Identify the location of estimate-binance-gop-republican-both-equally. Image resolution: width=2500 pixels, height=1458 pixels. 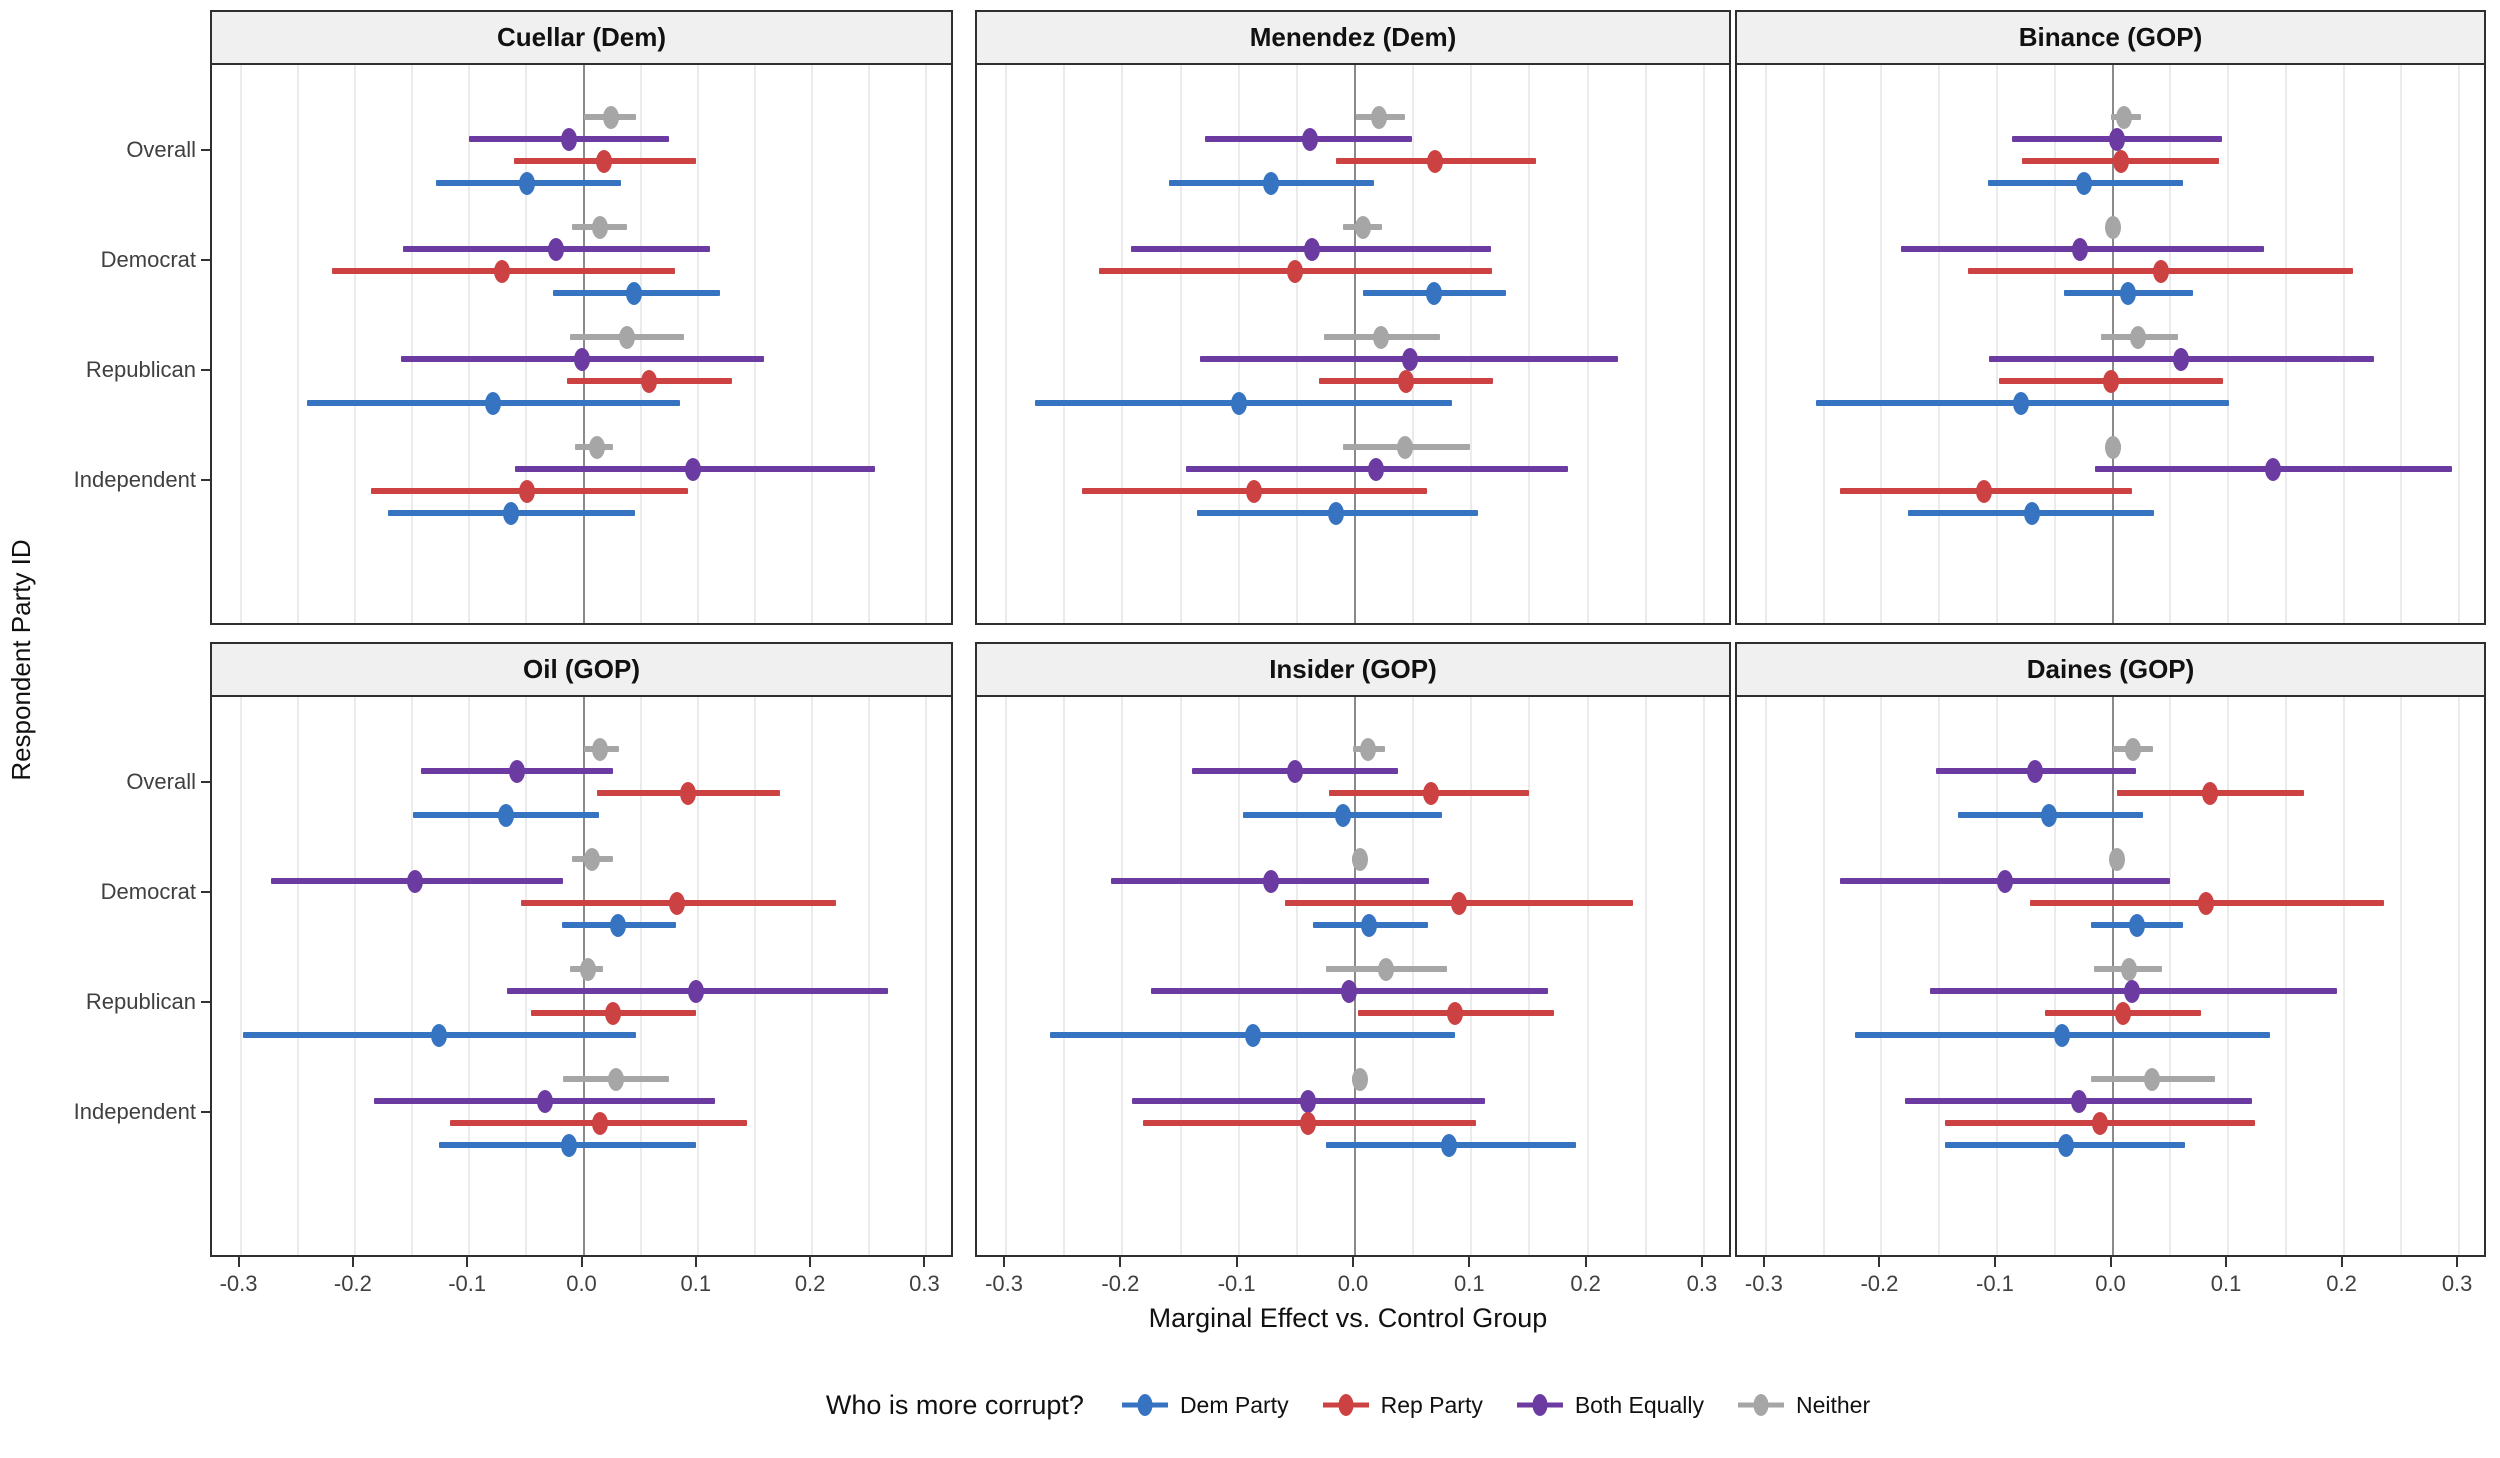
(2180, 359).